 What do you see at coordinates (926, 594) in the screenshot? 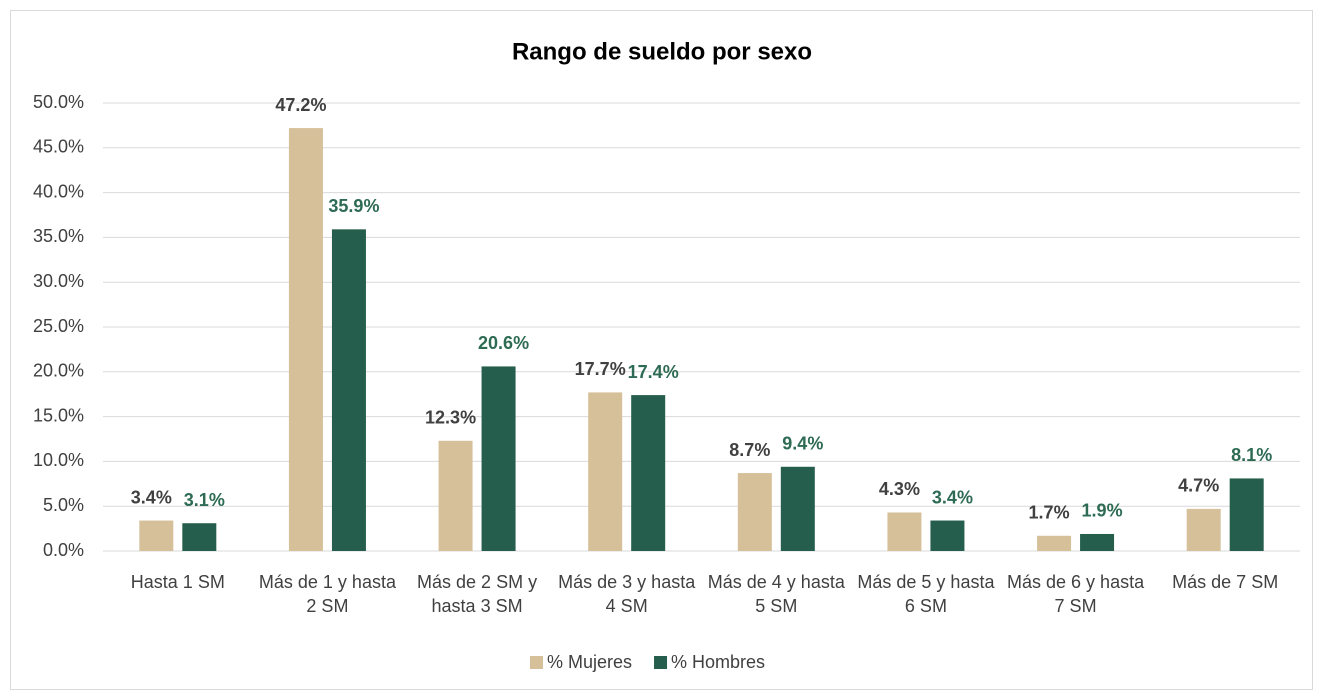
I see `x-tick-label: Más de 5 y hasta 6 SM` at bounding box center [926, 594].